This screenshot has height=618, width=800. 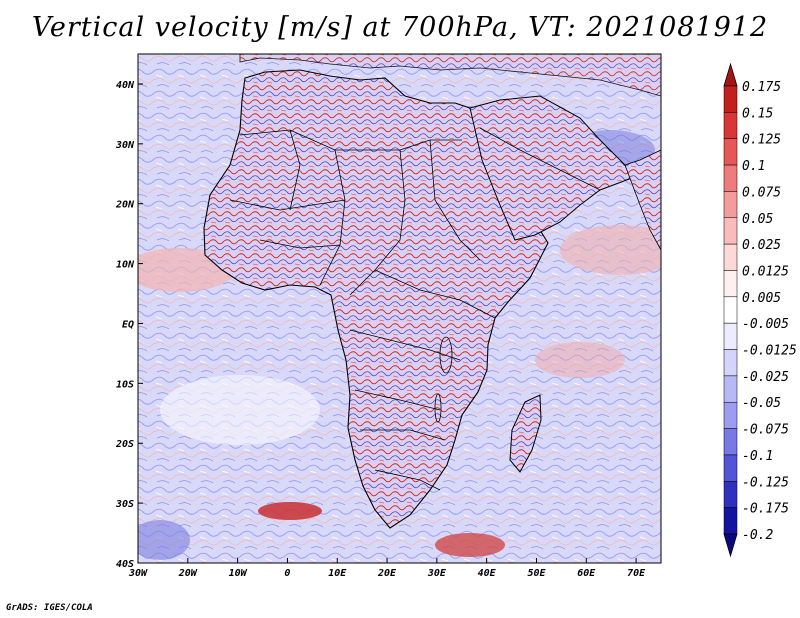 What do you see at coordinates (450, 75) in the screenshot?
I see `europe-coast` at bounding box center [450, 75].